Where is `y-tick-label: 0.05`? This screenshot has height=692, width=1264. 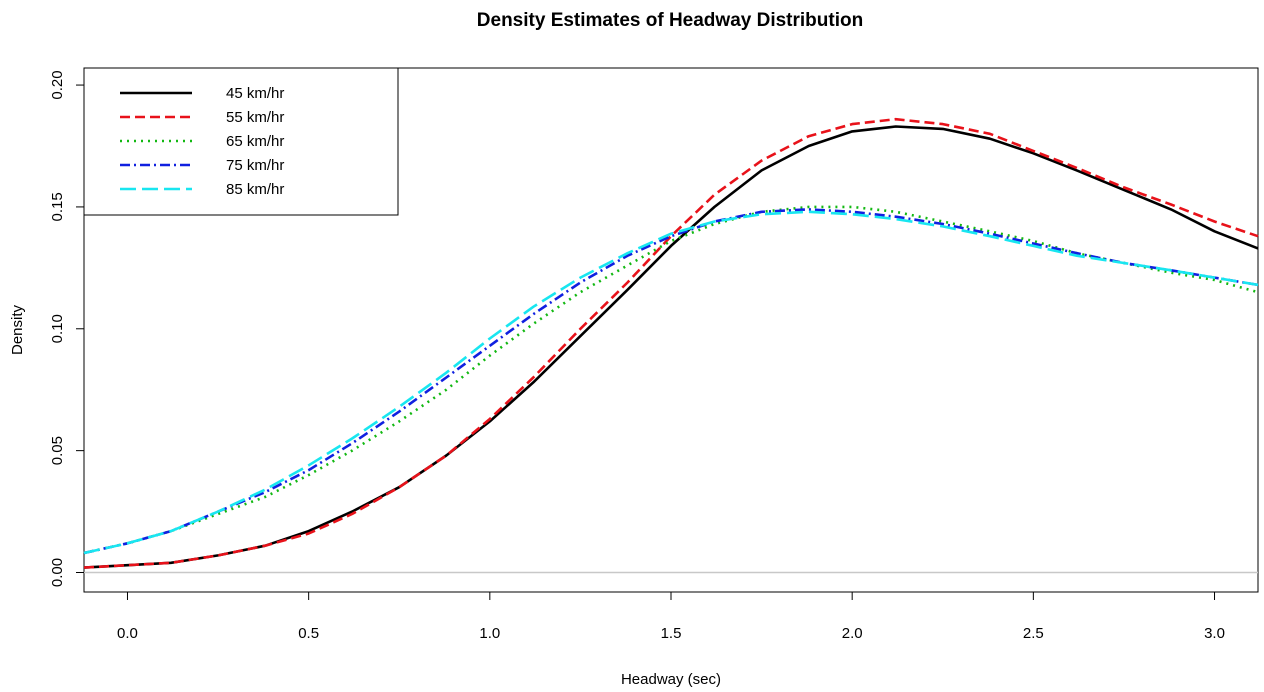 y-tick-label: 0.05 is located at coordinates (57, 450).